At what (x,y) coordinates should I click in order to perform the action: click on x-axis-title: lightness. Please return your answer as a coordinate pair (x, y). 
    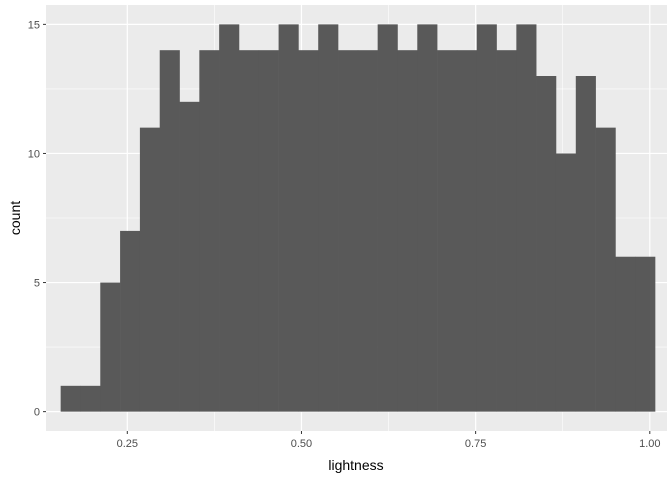
    Looking at the image, I should click on (355, 465).